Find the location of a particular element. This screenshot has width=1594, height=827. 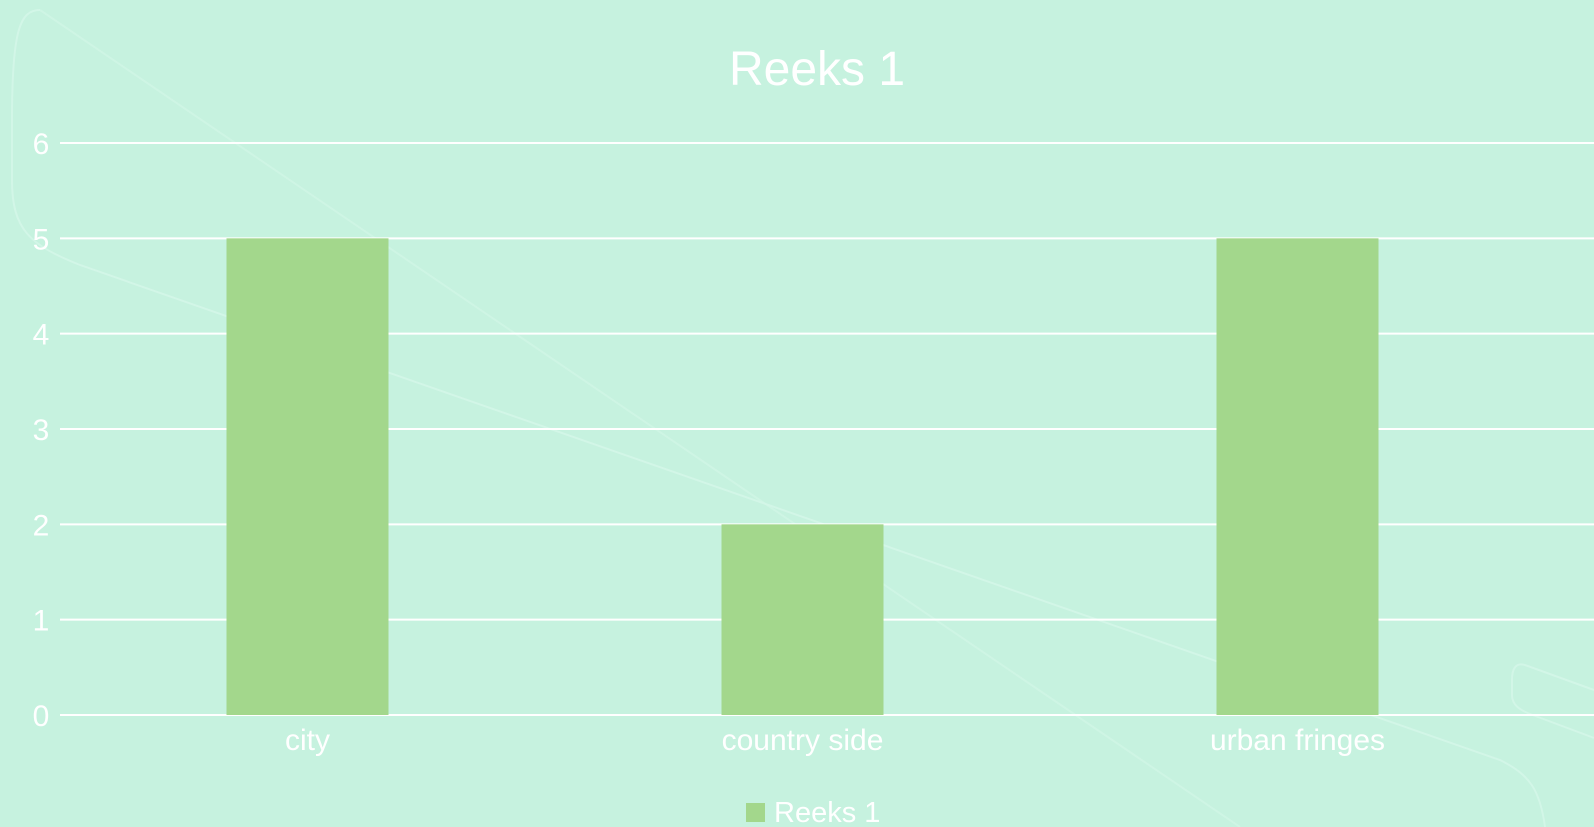

x-tick-label: country side is located at coordinates (803, 740).